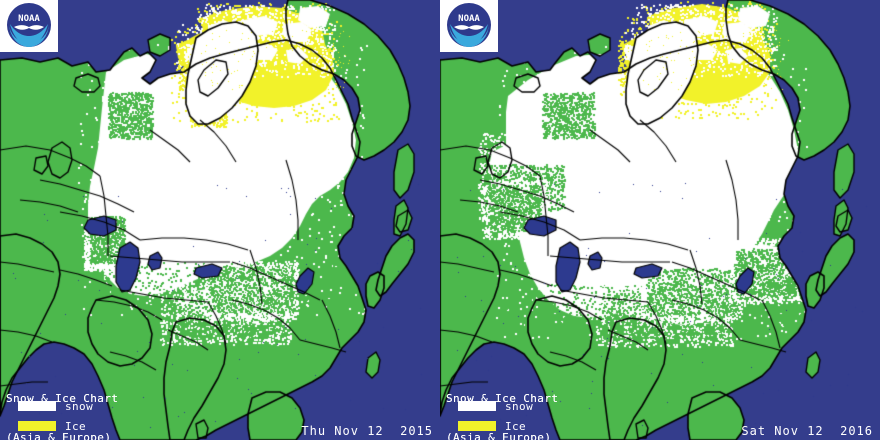  What do you see at coordinates (367, 431) in the screenshot?
I see `date-stamp: Thu Nov 12 2015` at bounding box center [367, 431].